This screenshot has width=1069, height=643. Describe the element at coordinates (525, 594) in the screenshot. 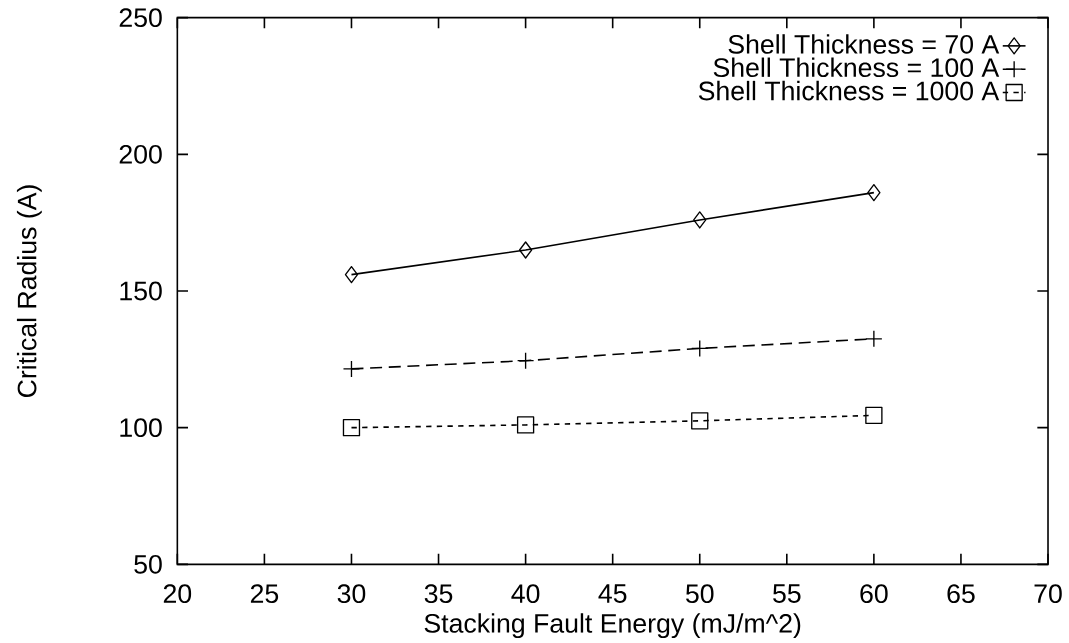

I see `x-tick-label: 40` at that location.